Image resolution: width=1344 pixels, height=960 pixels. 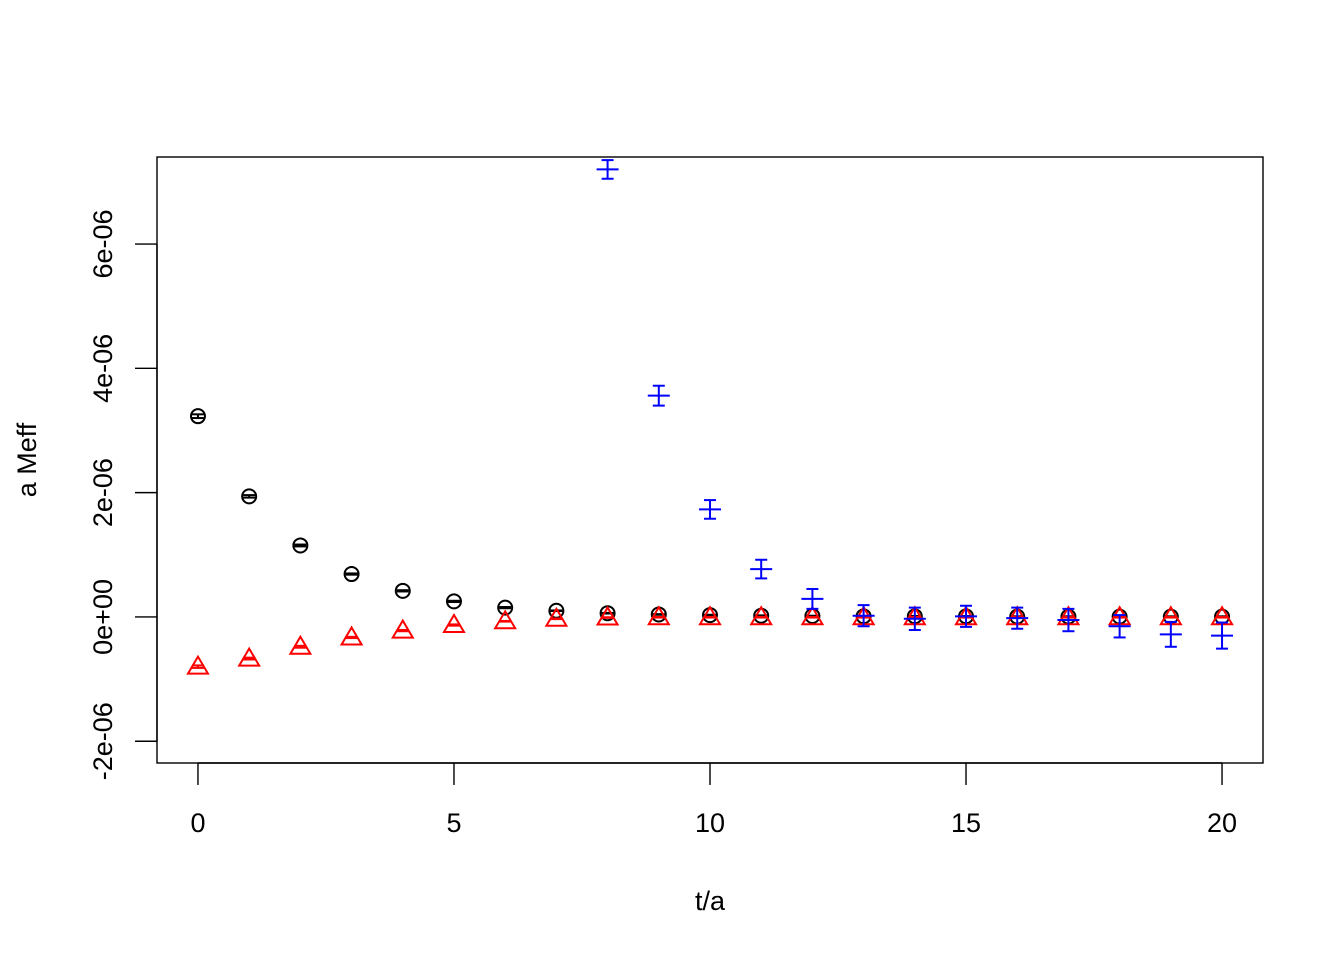 What do you see at coordinates (103, 741) in the screenshot?
I see `y-tick-label: -2e-06` at bounding box center [103, 741].